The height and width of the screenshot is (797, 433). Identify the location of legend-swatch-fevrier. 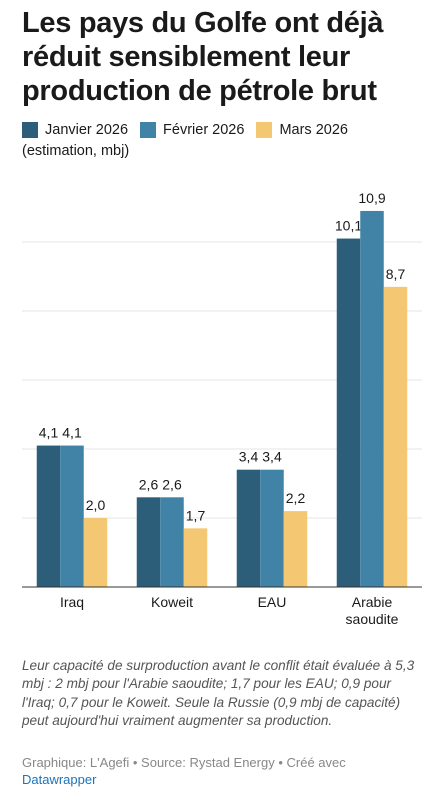
(148, 130).